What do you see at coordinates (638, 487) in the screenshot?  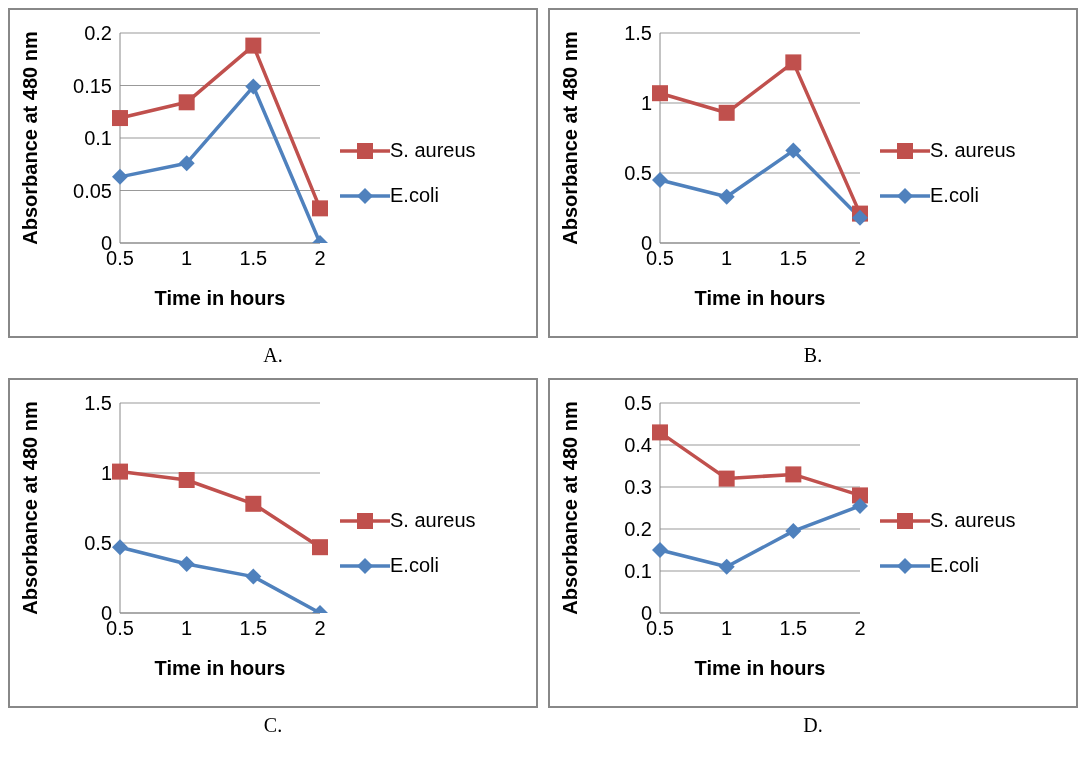 I see `y-tick-label: 0.3` at bounding box center [638, 487].